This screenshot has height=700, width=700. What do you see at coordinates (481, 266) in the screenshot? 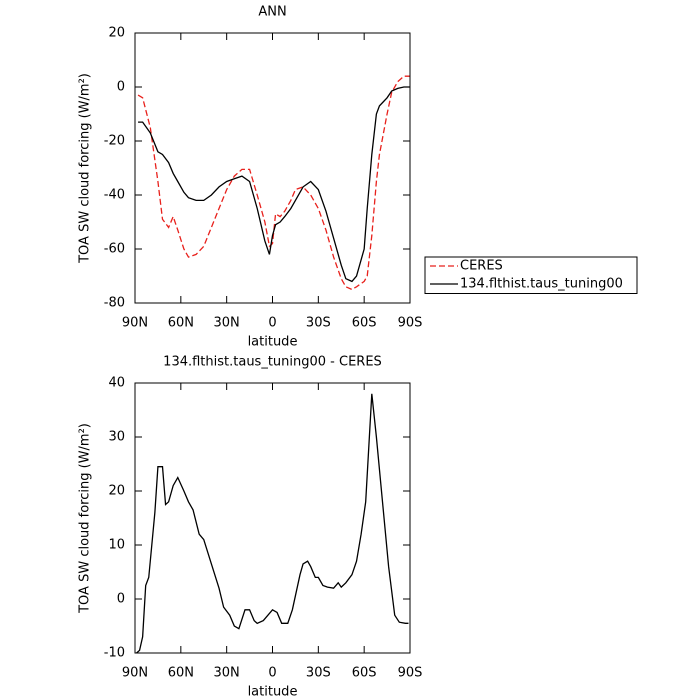
I see `legend-label: CERES` at bounding box center [481, 266].